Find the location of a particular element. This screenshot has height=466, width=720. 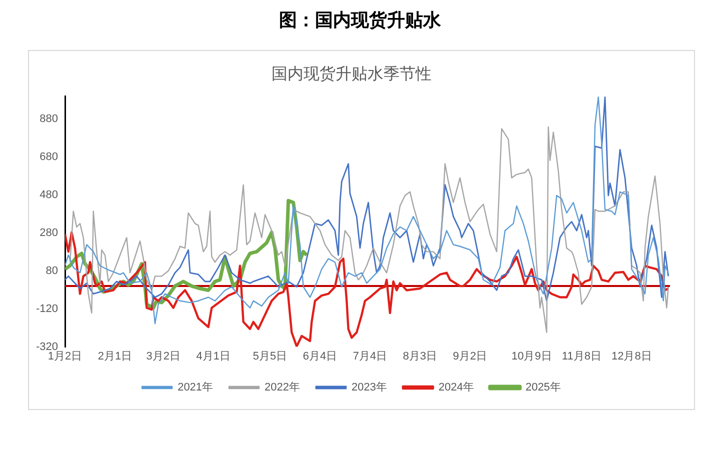

x-tick-label: 5月5日 is located at coordinates (270, 356).